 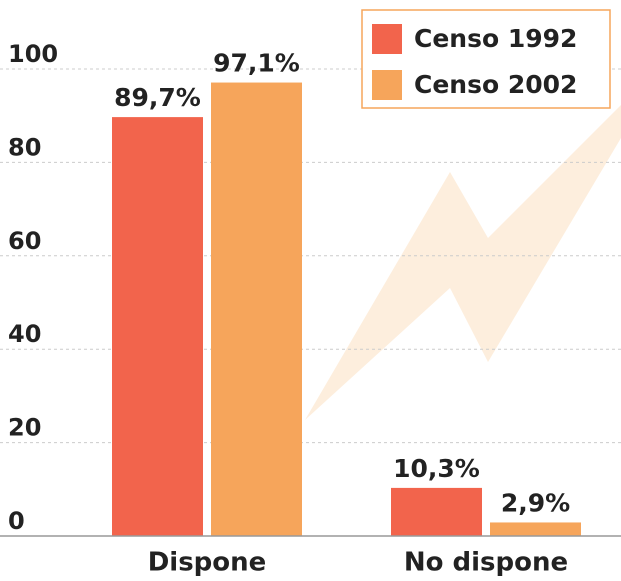 What do you see at coordinates (207, 563) in the screenshot?
I see `x-tick-label: Dispone` at bounding box center [207, 563].